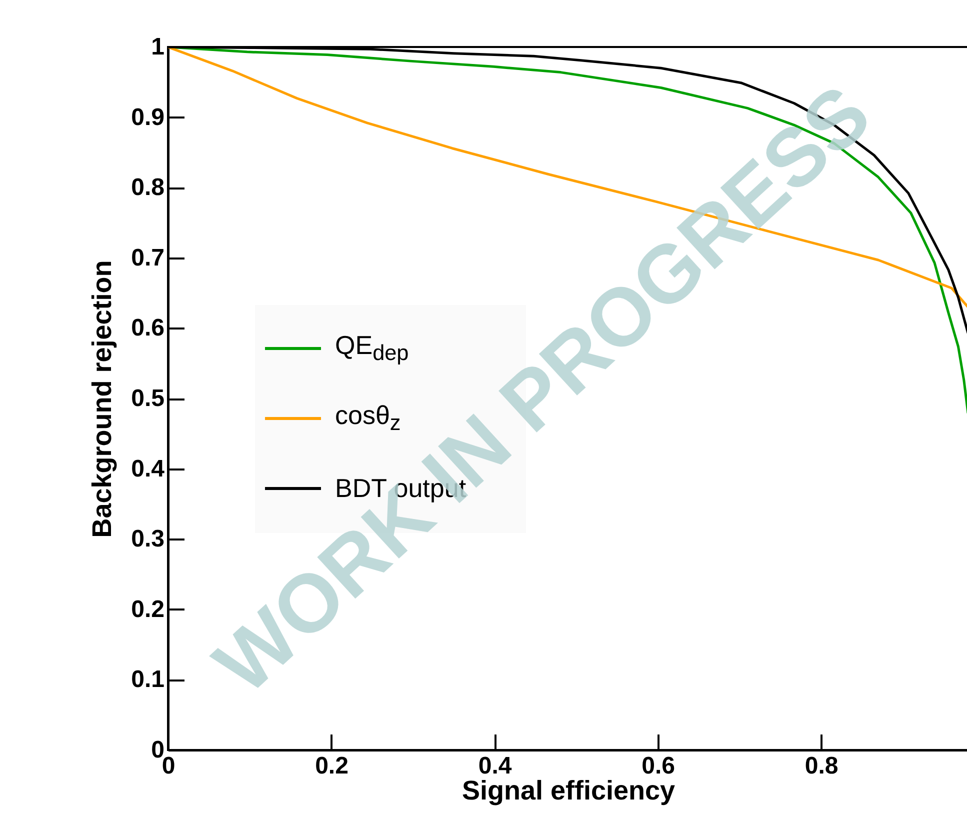 The width and height of the screenshot is (967, 828). I want to click on legend-label: cosθ$_{z}$, so click(368, 418).